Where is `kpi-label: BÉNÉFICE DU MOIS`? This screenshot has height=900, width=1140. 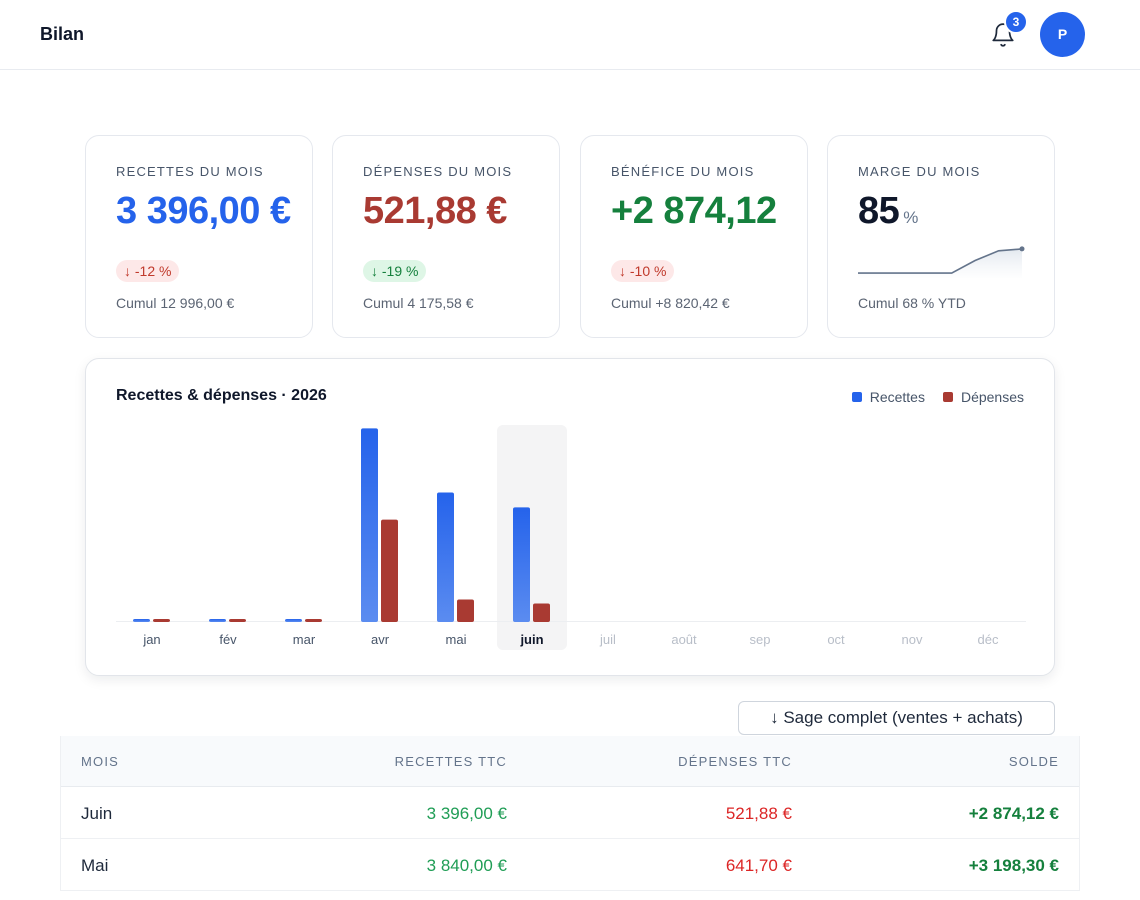
kpi-label: BÉNÉFICE DU MOIS is located at coordinates (683, 171).